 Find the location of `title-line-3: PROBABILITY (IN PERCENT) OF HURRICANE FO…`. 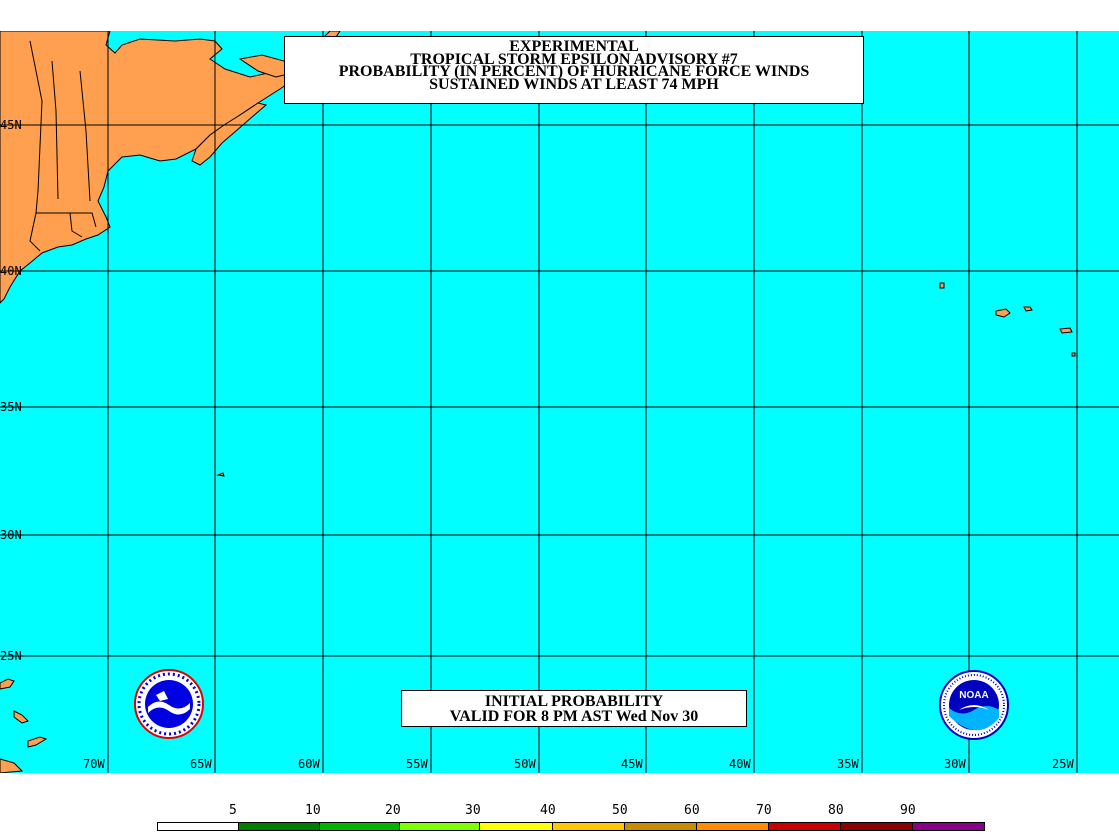

title-line-3: PROBABILITY (IN PERCENT) OF HURRICANE FO… is located at coordinates (574, 71).